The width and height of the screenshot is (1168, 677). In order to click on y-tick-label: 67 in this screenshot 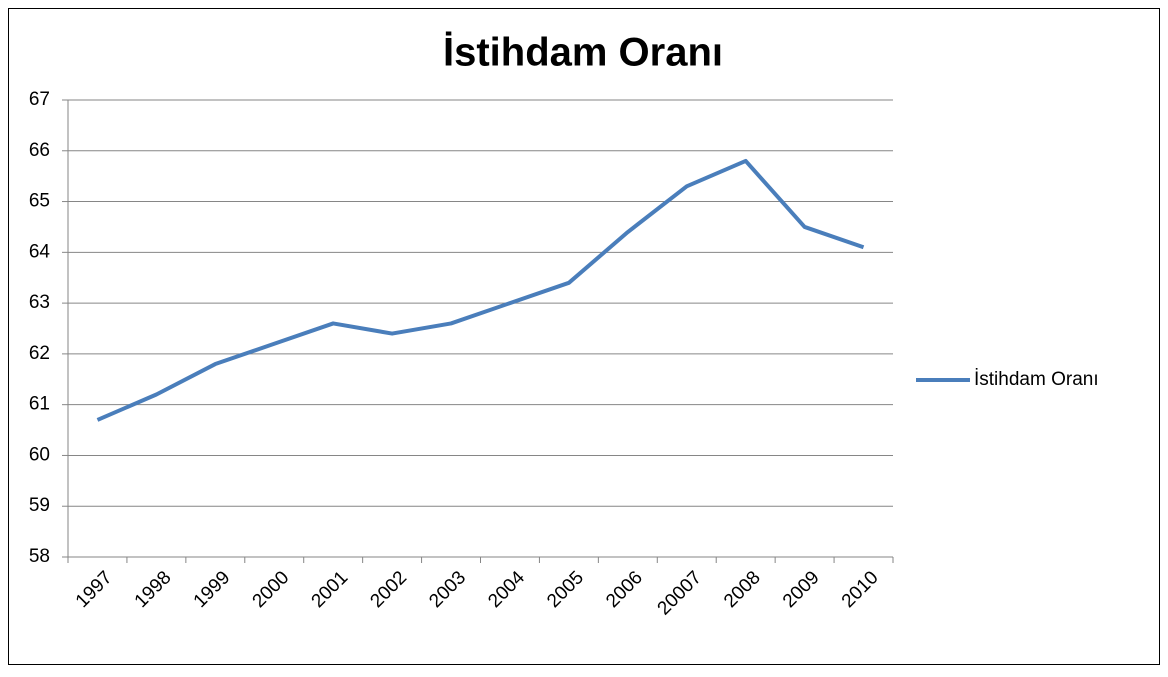, I will do `click(39, 99)`.